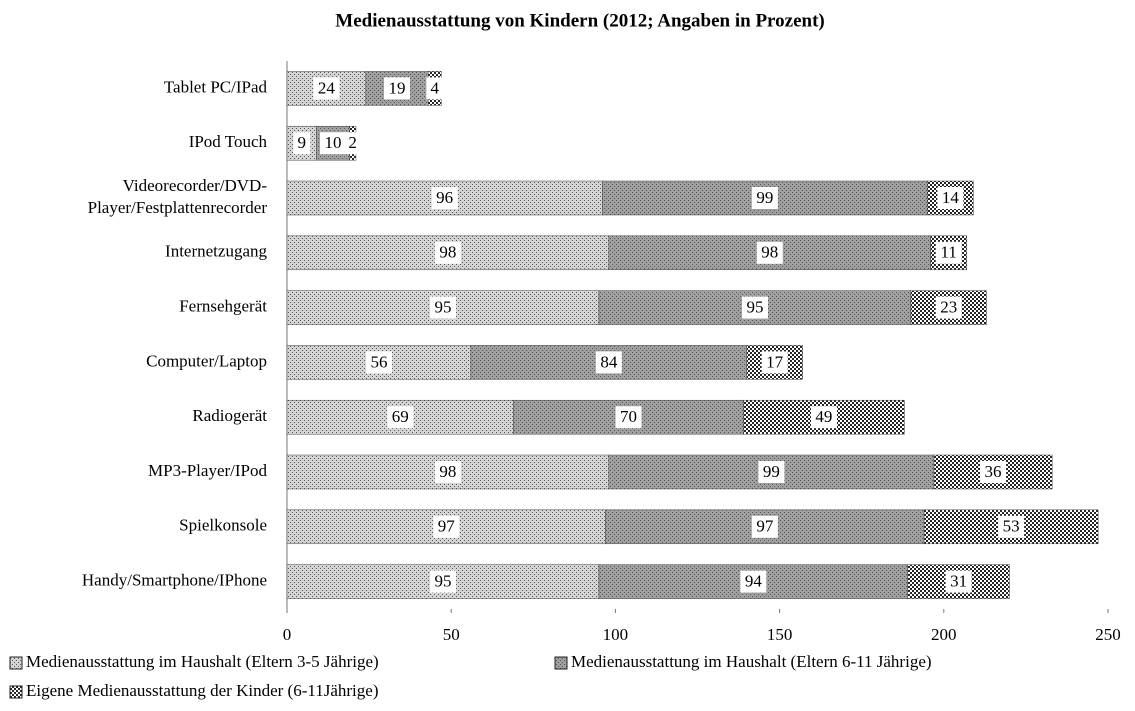 Image resolution: width=1135 pixels, height=711 pixels. I want to click on data-label: 69, so click(400, 416).